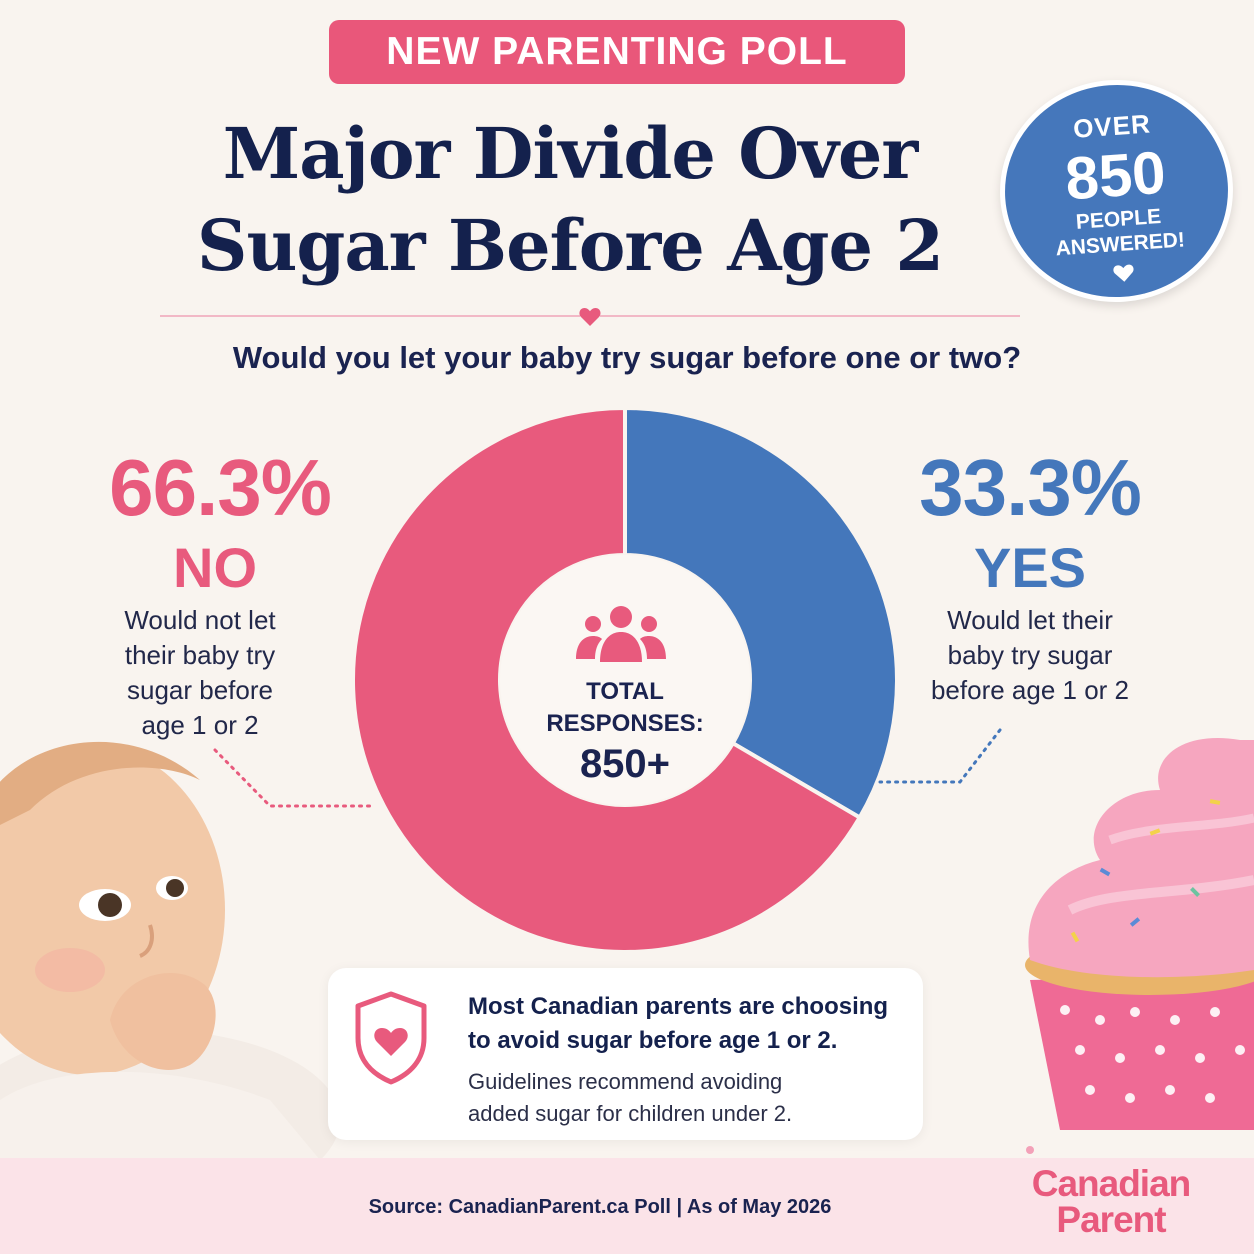 The width and height of the screenshot is (1254, 1254). What do you see at coordinates (625, 764) in the screenshot?
I see `total-responses-value: 850+` at bounding box center [625, 764].